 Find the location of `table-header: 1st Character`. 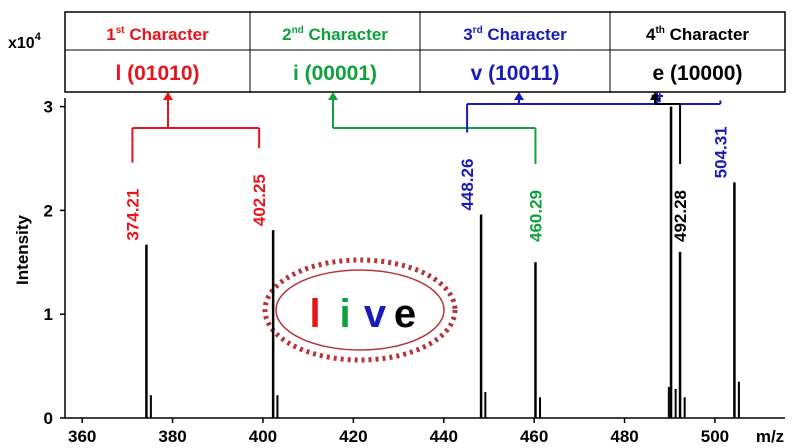

table-header: 1st Character is located at coordinates (157, 34).